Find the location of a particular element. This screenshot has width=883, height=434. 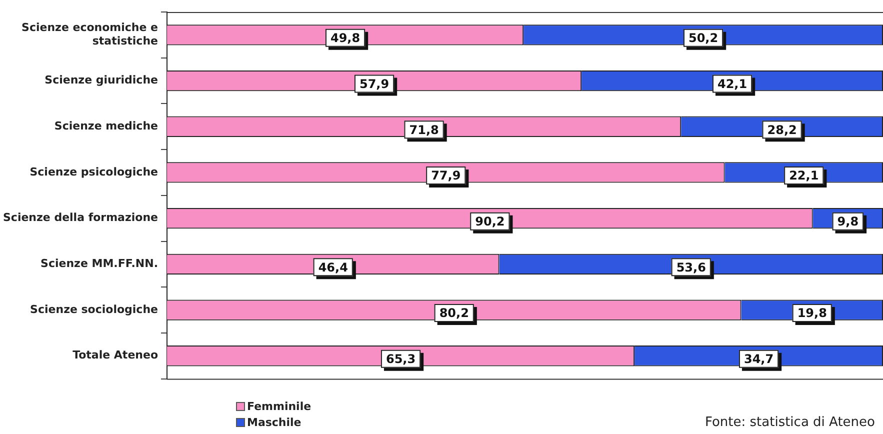

y-tick-label: Scienze della formazione is located at coordinates (80, 217).